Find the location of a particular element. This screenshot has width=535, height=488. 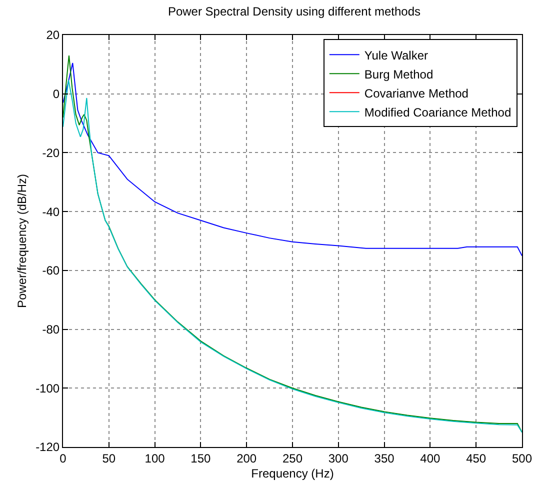

legend-label: Covarianve Method is located at coordinates (416, 93).